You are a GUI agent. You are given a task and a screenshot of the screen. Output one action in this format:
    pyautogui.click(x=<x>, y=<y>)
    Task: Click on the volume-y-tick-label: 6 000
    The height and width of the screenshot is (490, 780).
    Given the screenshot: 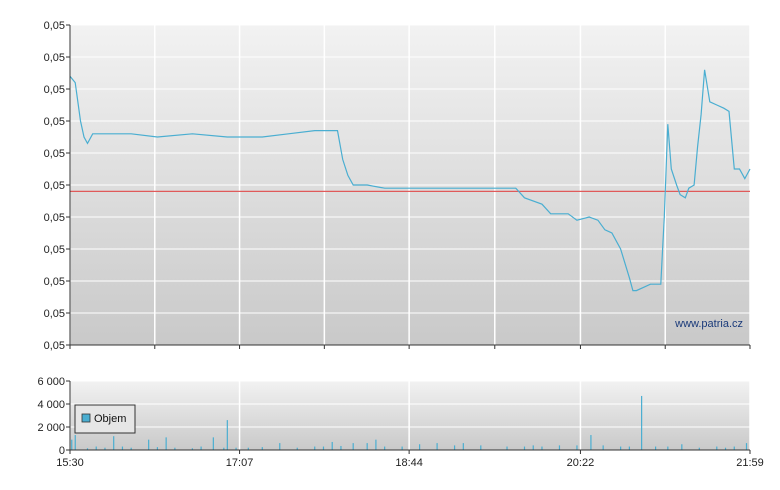 What is the action you would take?
    pyautogui.click(x=51, y=382)
    